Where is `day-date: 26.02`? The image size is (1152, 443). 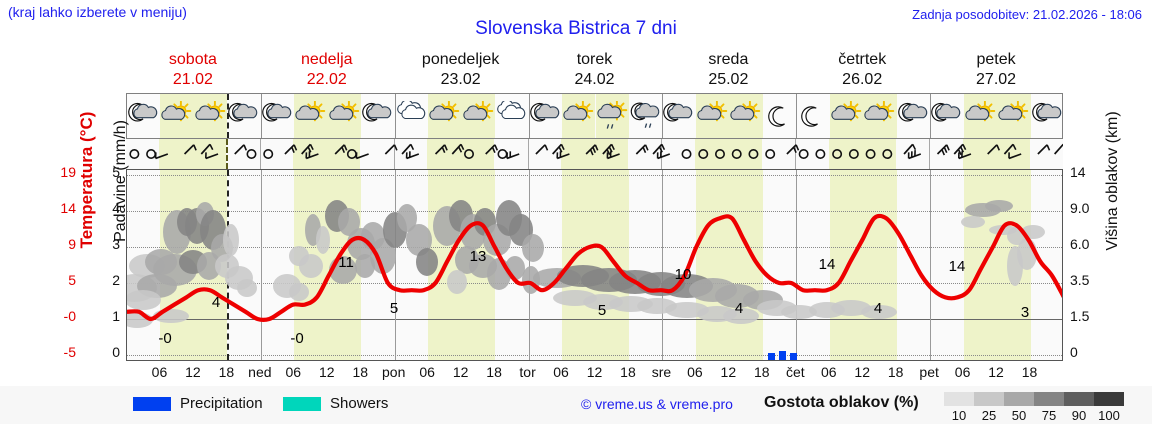 day-date: 26.02 is located at coordinates (862, 79).